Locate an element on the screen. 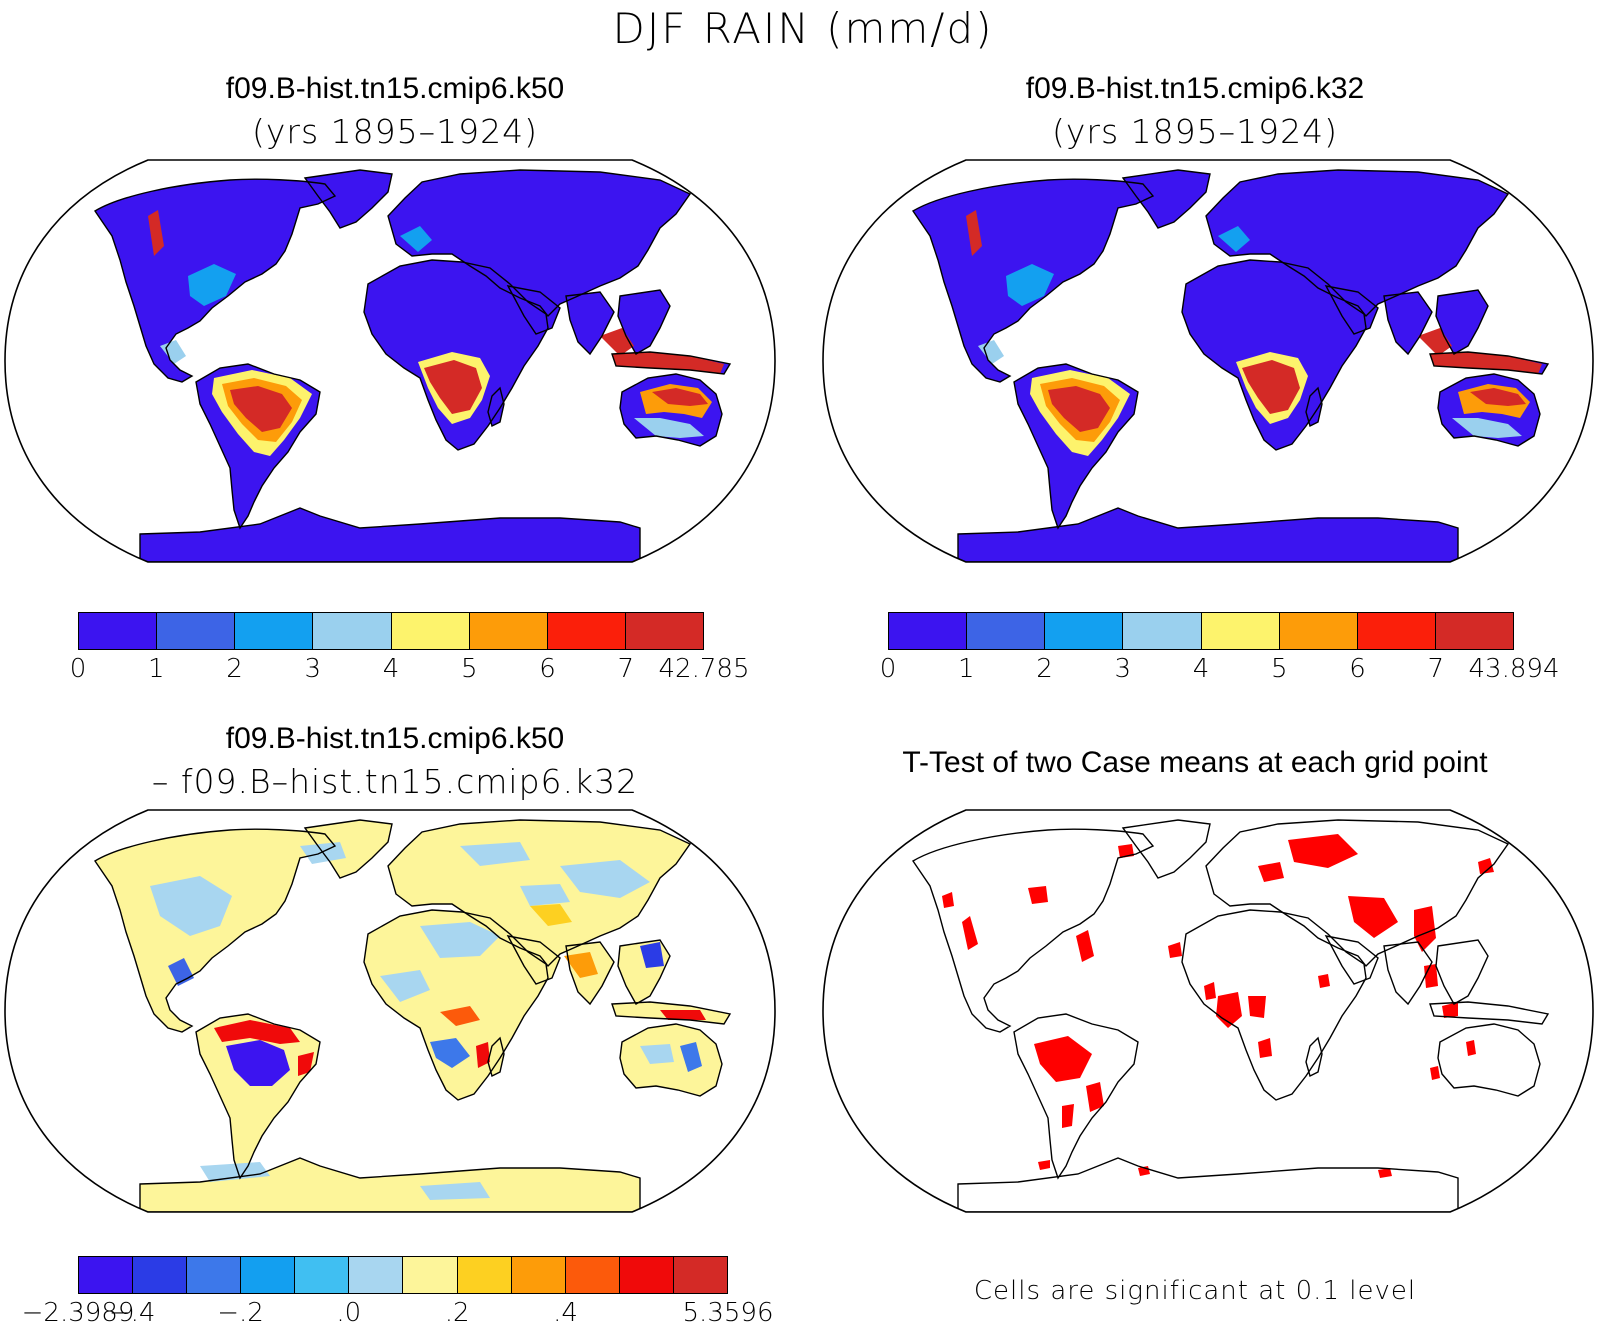  panel-3-title: f09.B-hist.tn15.cmip6.k50 is located at coordinates (395, 738).